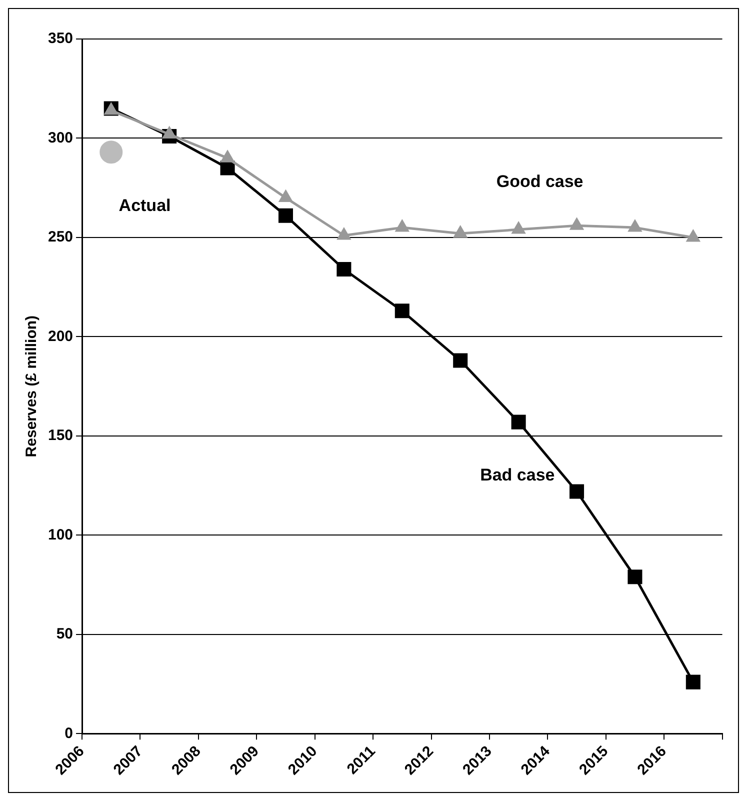 Image resolution: width=747 pixels, height=801 pixels. Describe the element at coordinates (61, 435) in the screenshot. I see `y-tick-label: 150` at that location.